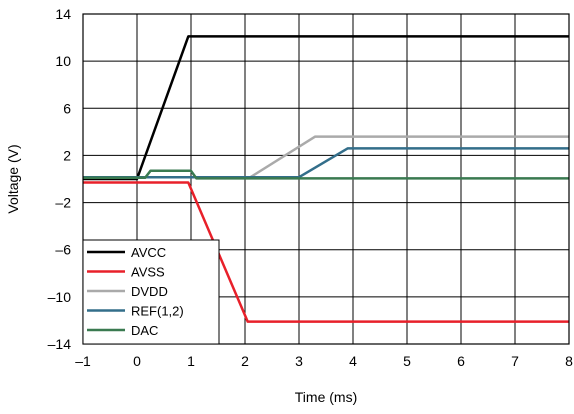 The height and width of the screenshot is (414, 574). I want to click on x-tick-label: 2, so click(245, 361).